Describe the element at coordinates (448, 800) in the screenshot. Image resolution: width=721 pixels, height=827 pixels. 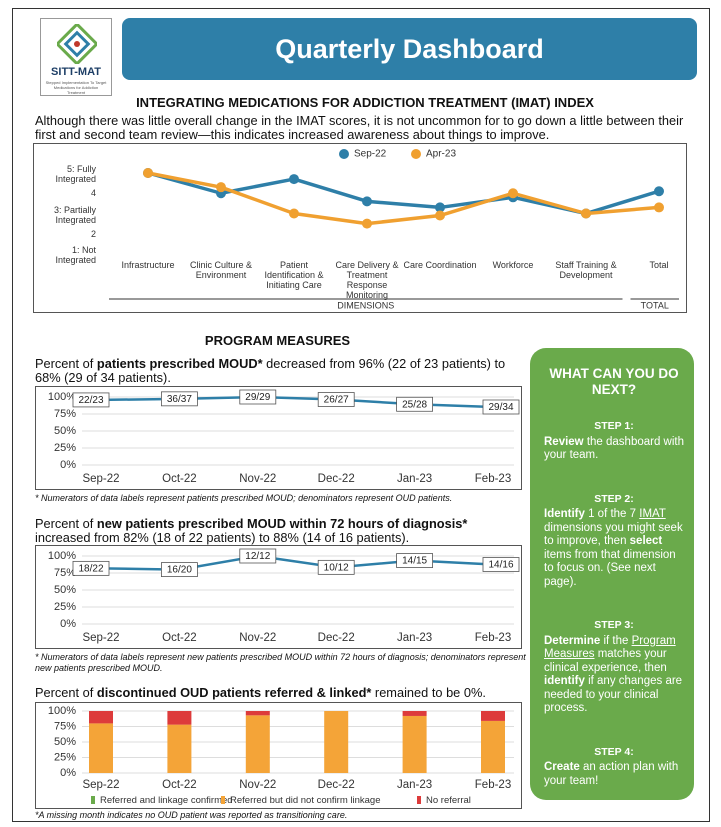
I see `legend-label: No referral` at that location.